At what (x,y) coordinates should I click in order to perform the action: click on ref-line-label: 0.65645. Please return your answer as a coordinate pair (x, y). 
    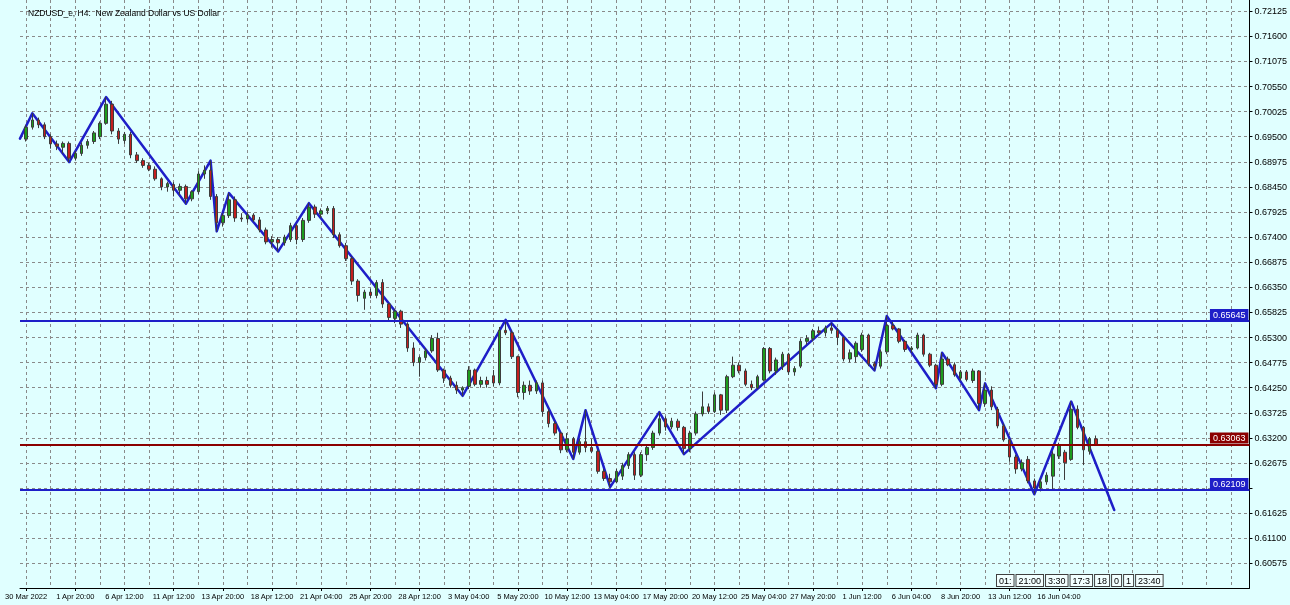
    Looking at the image, I should click on (1229, 314).